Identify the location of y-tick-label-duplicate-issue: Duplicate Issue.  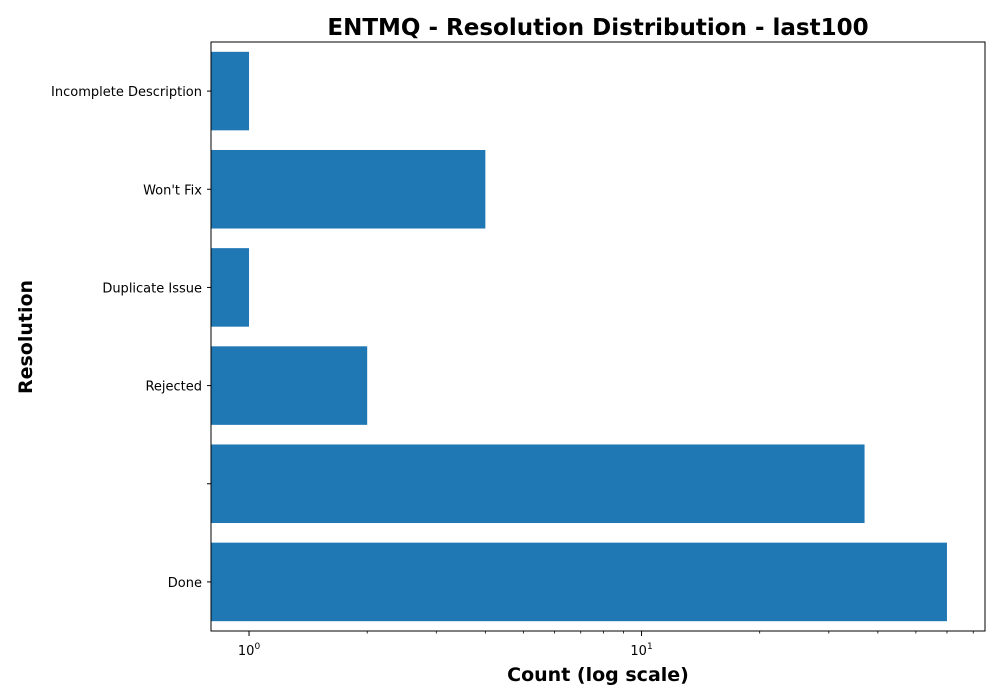
(152, 288).